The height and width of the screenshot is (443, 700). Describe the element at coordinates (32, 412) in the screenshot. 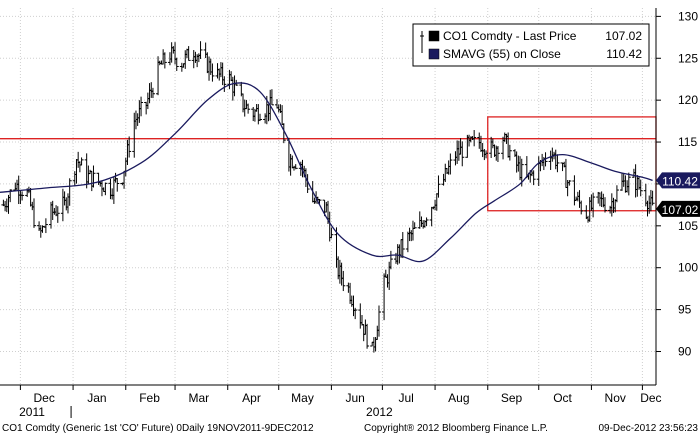

I see `year-label: 2011` at that location.